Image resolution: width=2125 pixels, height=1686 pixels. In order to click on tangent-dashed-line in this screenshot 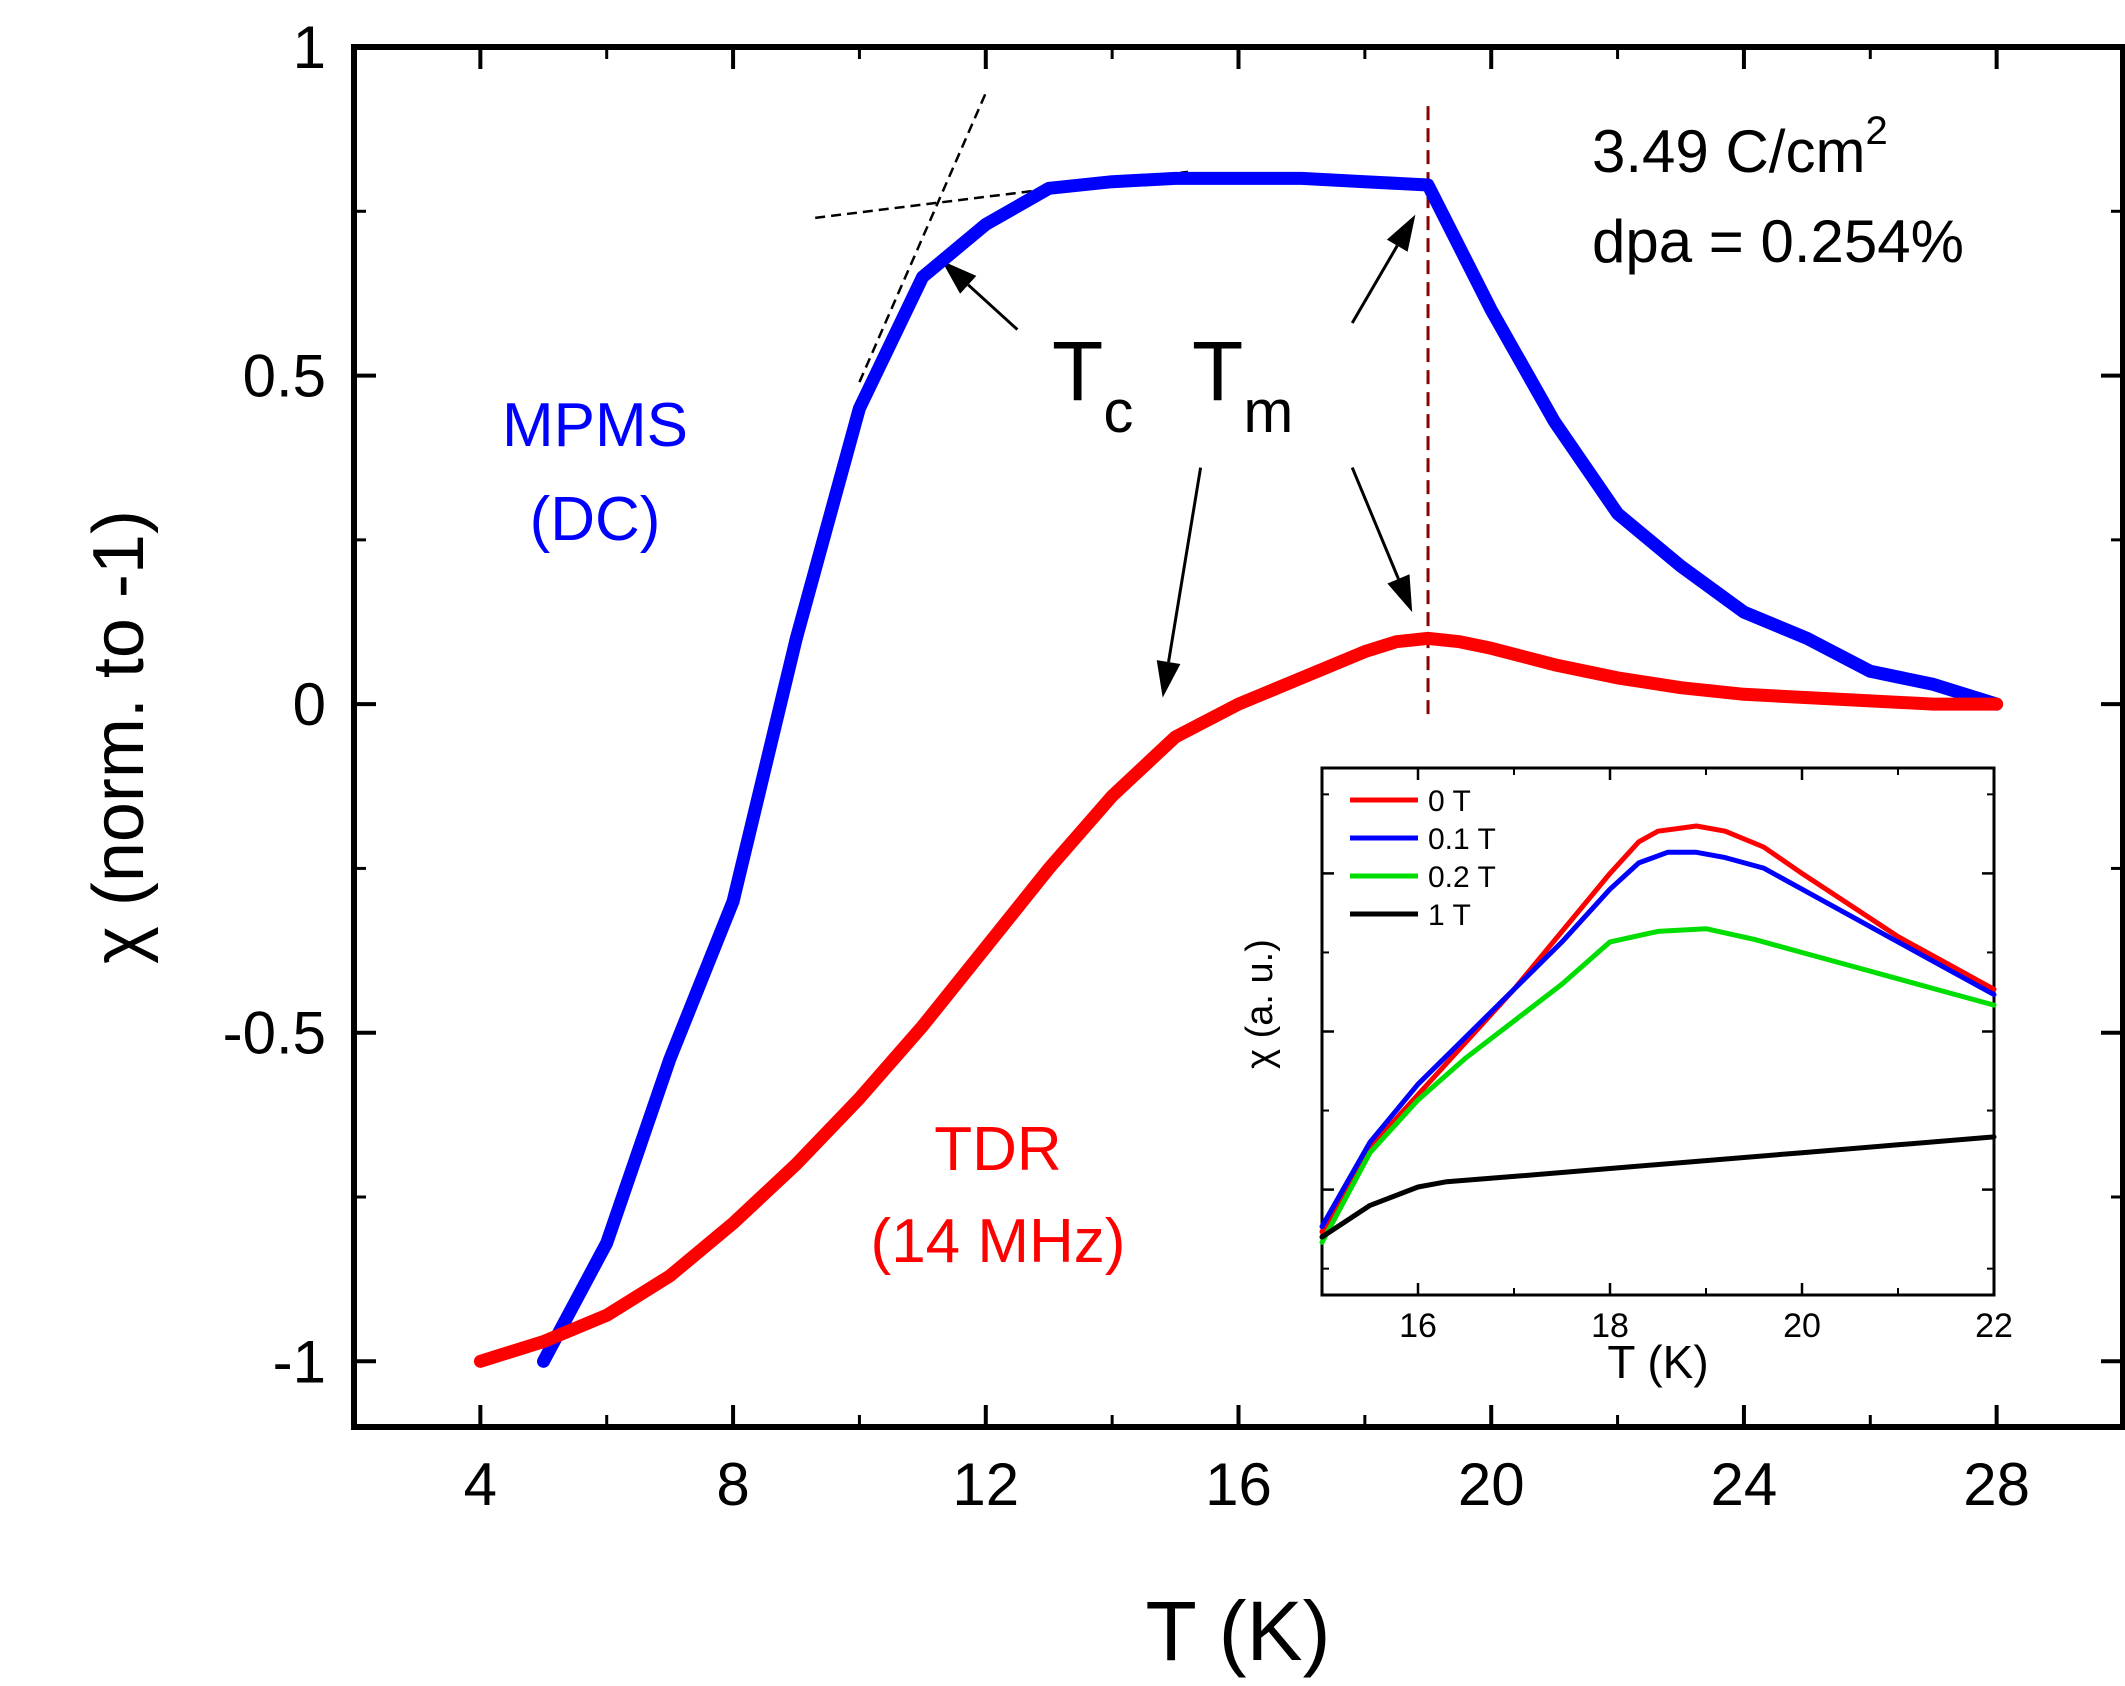, I will do `click(922, 237)`.